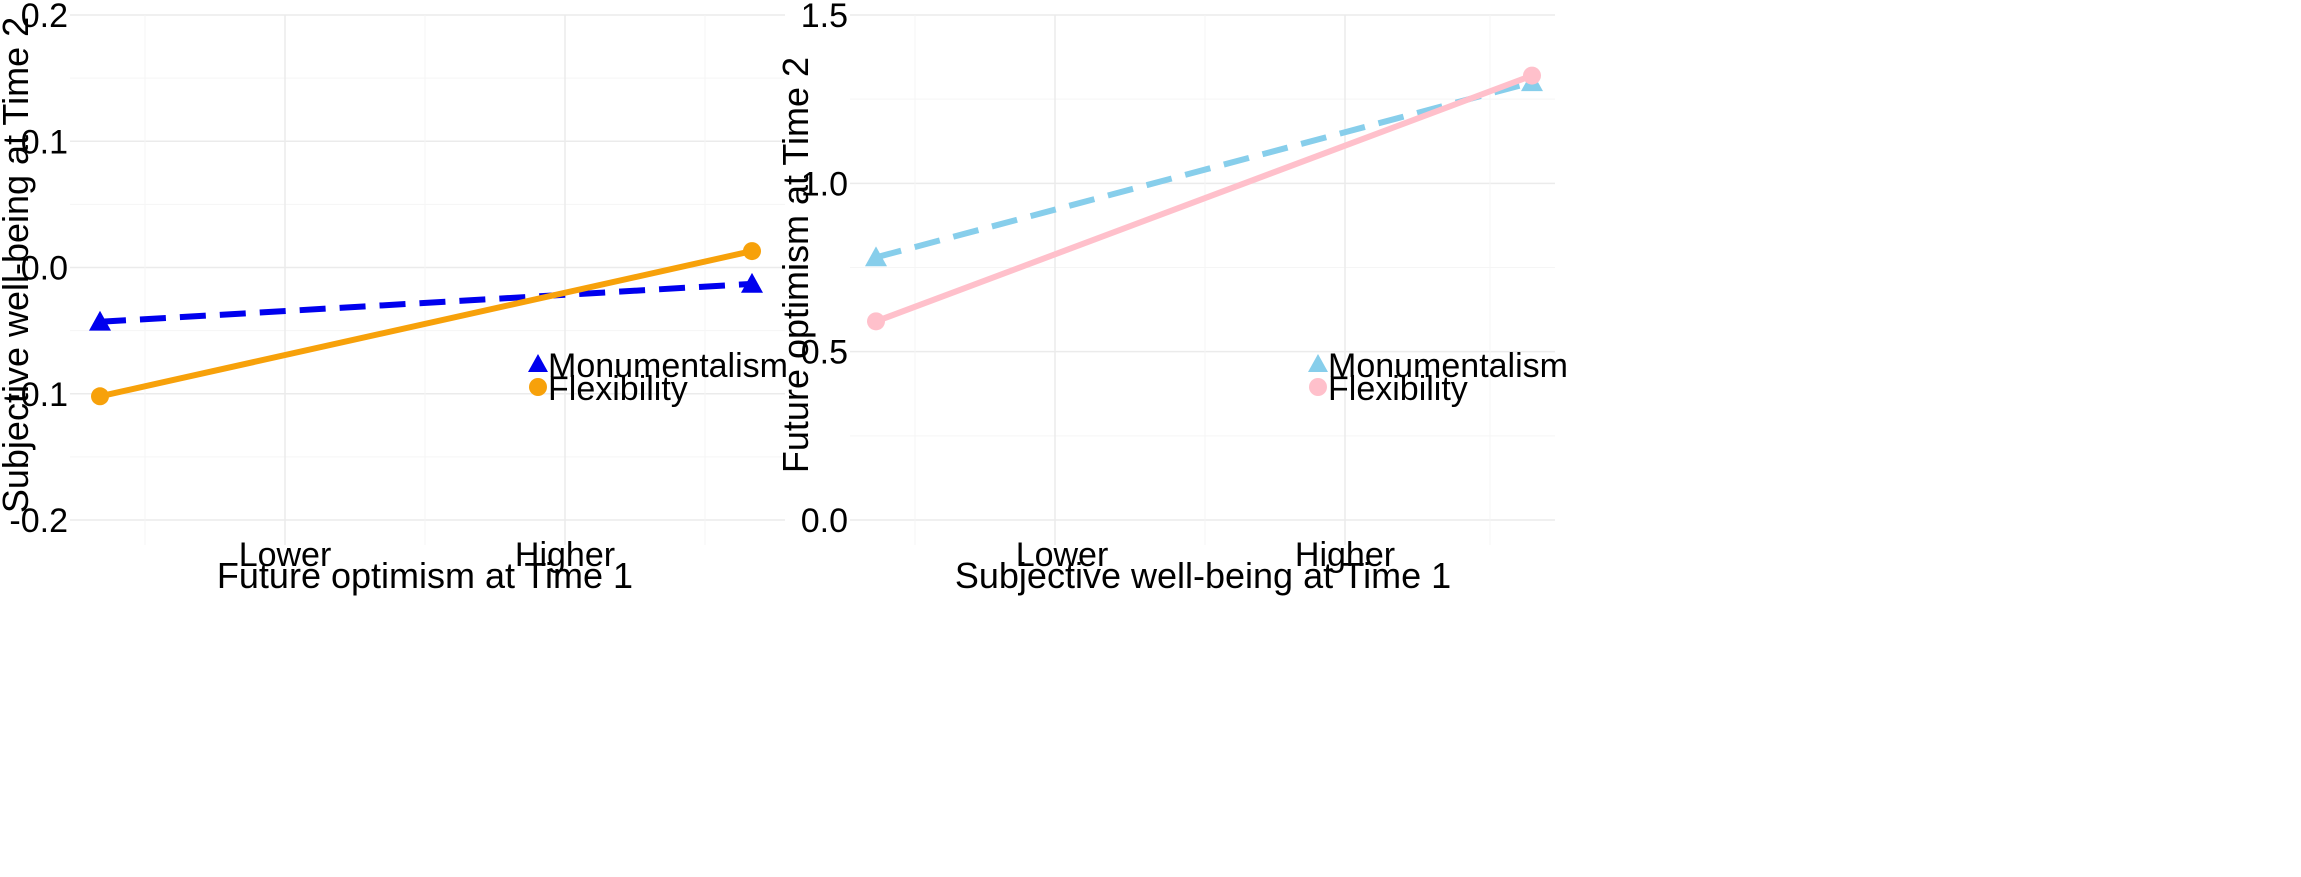  Describe the element at coordinates (824, 353) in the screenshot. I see `y-tick-label: 0.5` at that location.